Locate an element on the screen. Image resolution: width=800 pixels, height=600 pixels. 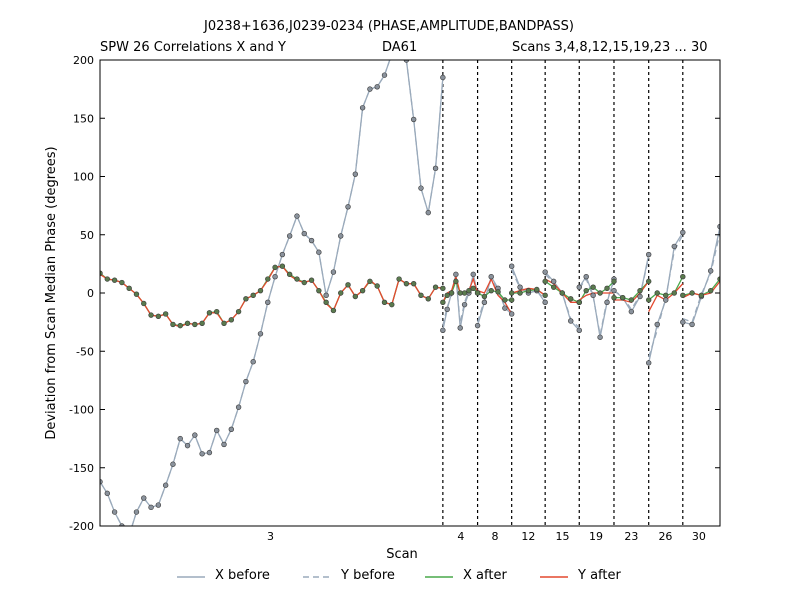
x-tick-label: 4 is located at coordinates (460, 536).